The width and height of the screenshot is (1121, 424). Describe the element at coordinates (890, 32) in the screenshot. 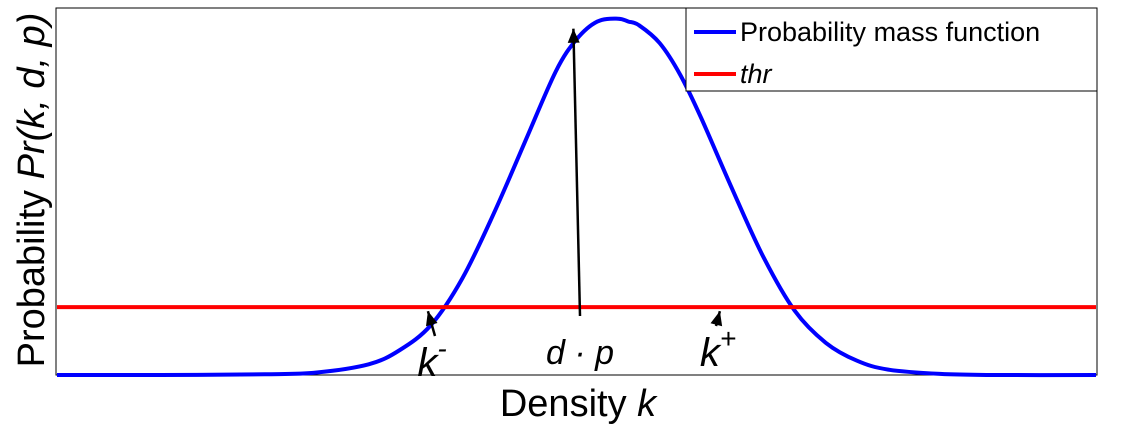

I see `legend-label-pmf: Probability mass function` at that location.